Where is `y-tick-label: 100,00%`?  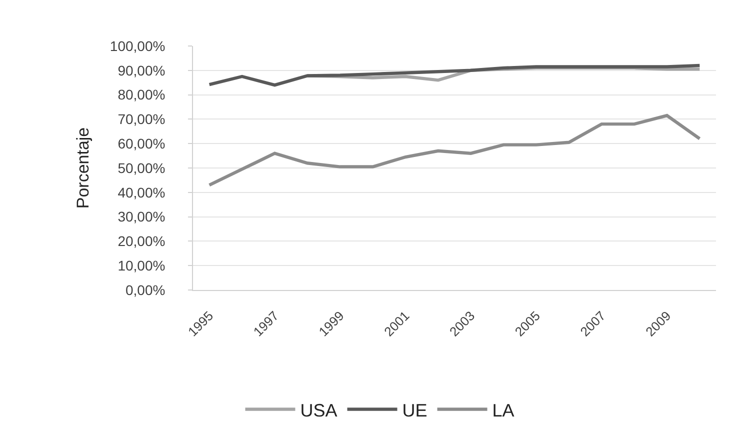 y-tick-label: 100,00% is located at coordinates (138, 46).